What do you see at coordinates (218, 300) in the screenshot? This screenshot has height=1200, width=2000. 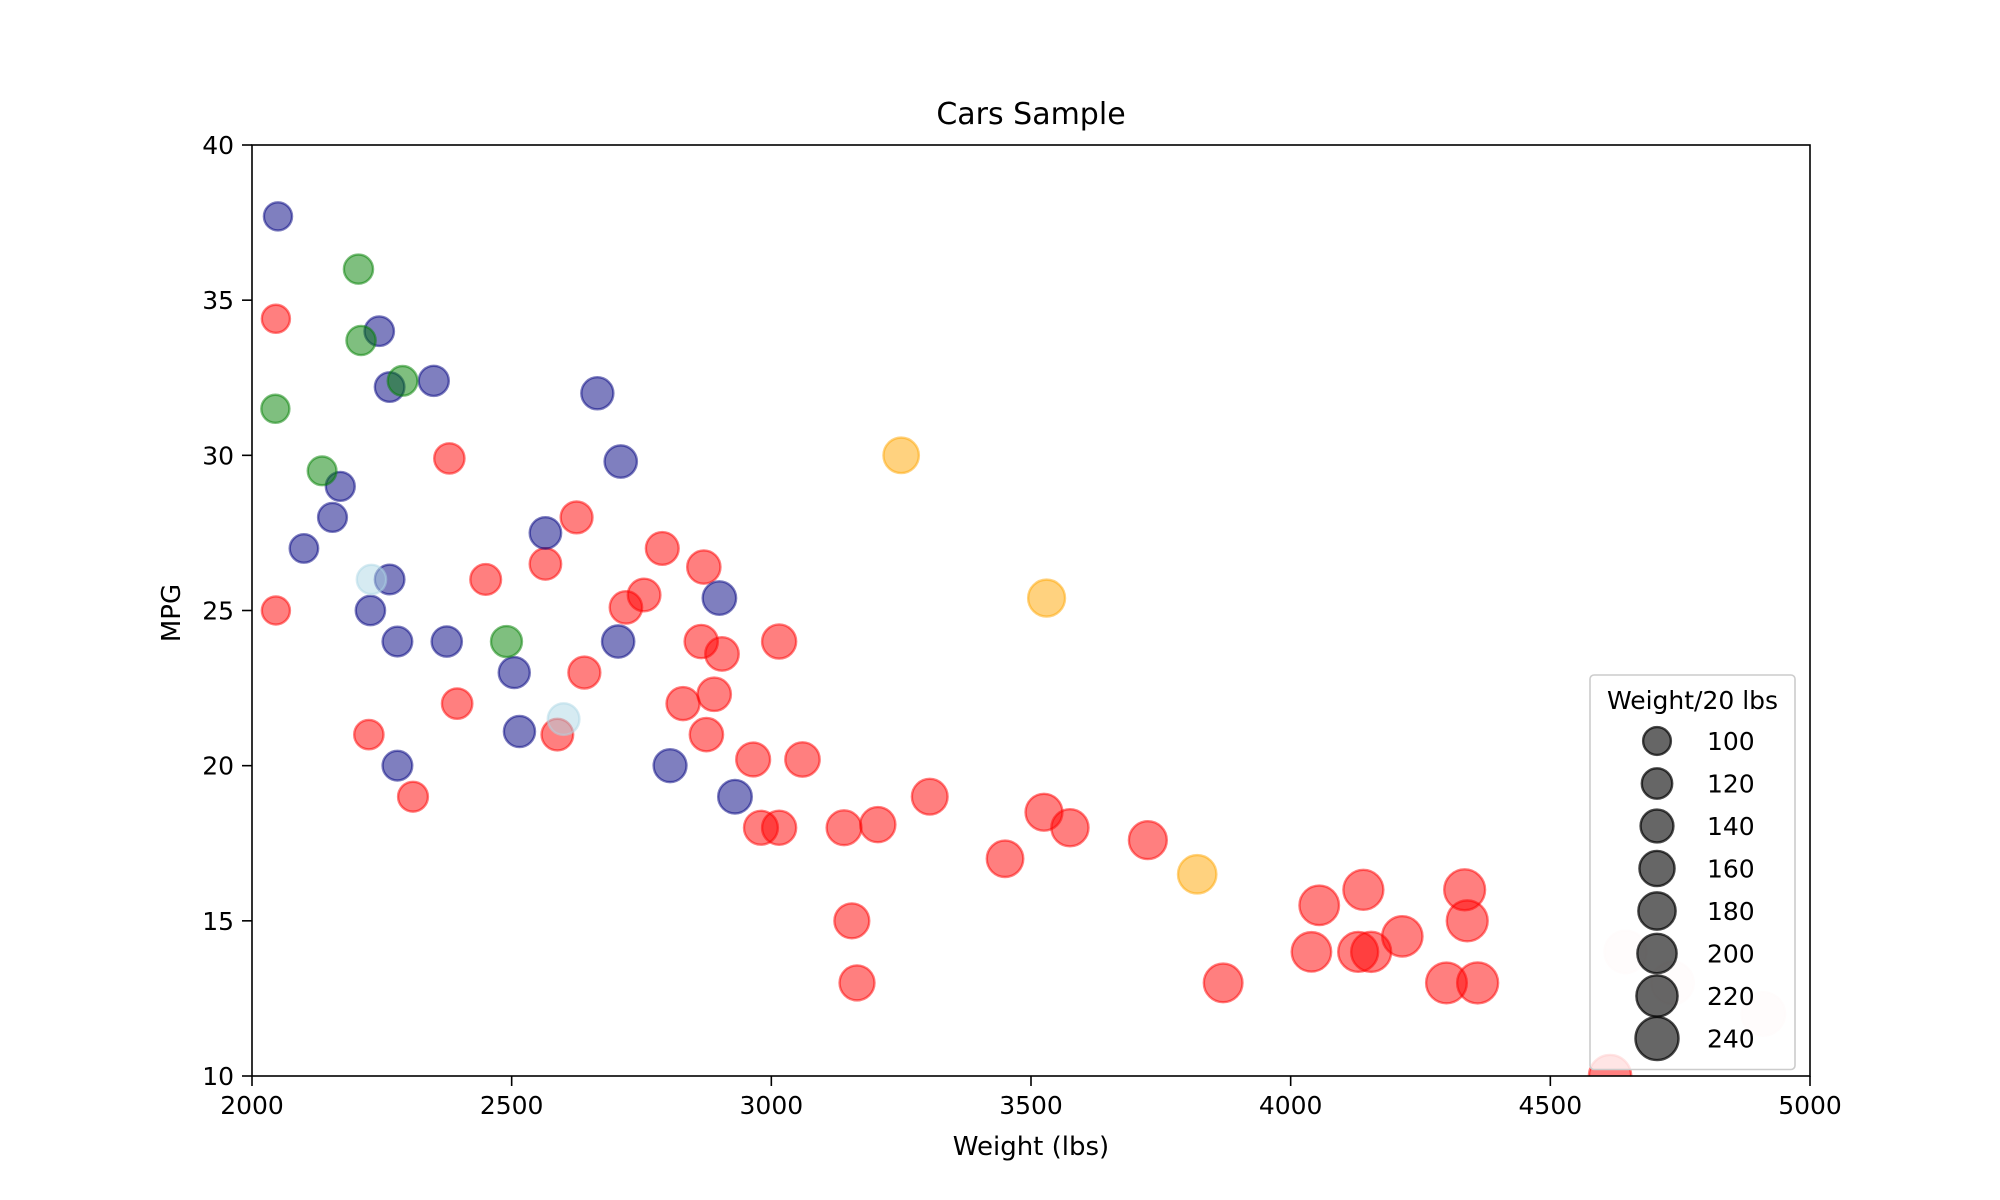 I see `y-tick-label: 35` at bounding box center [218, 300].